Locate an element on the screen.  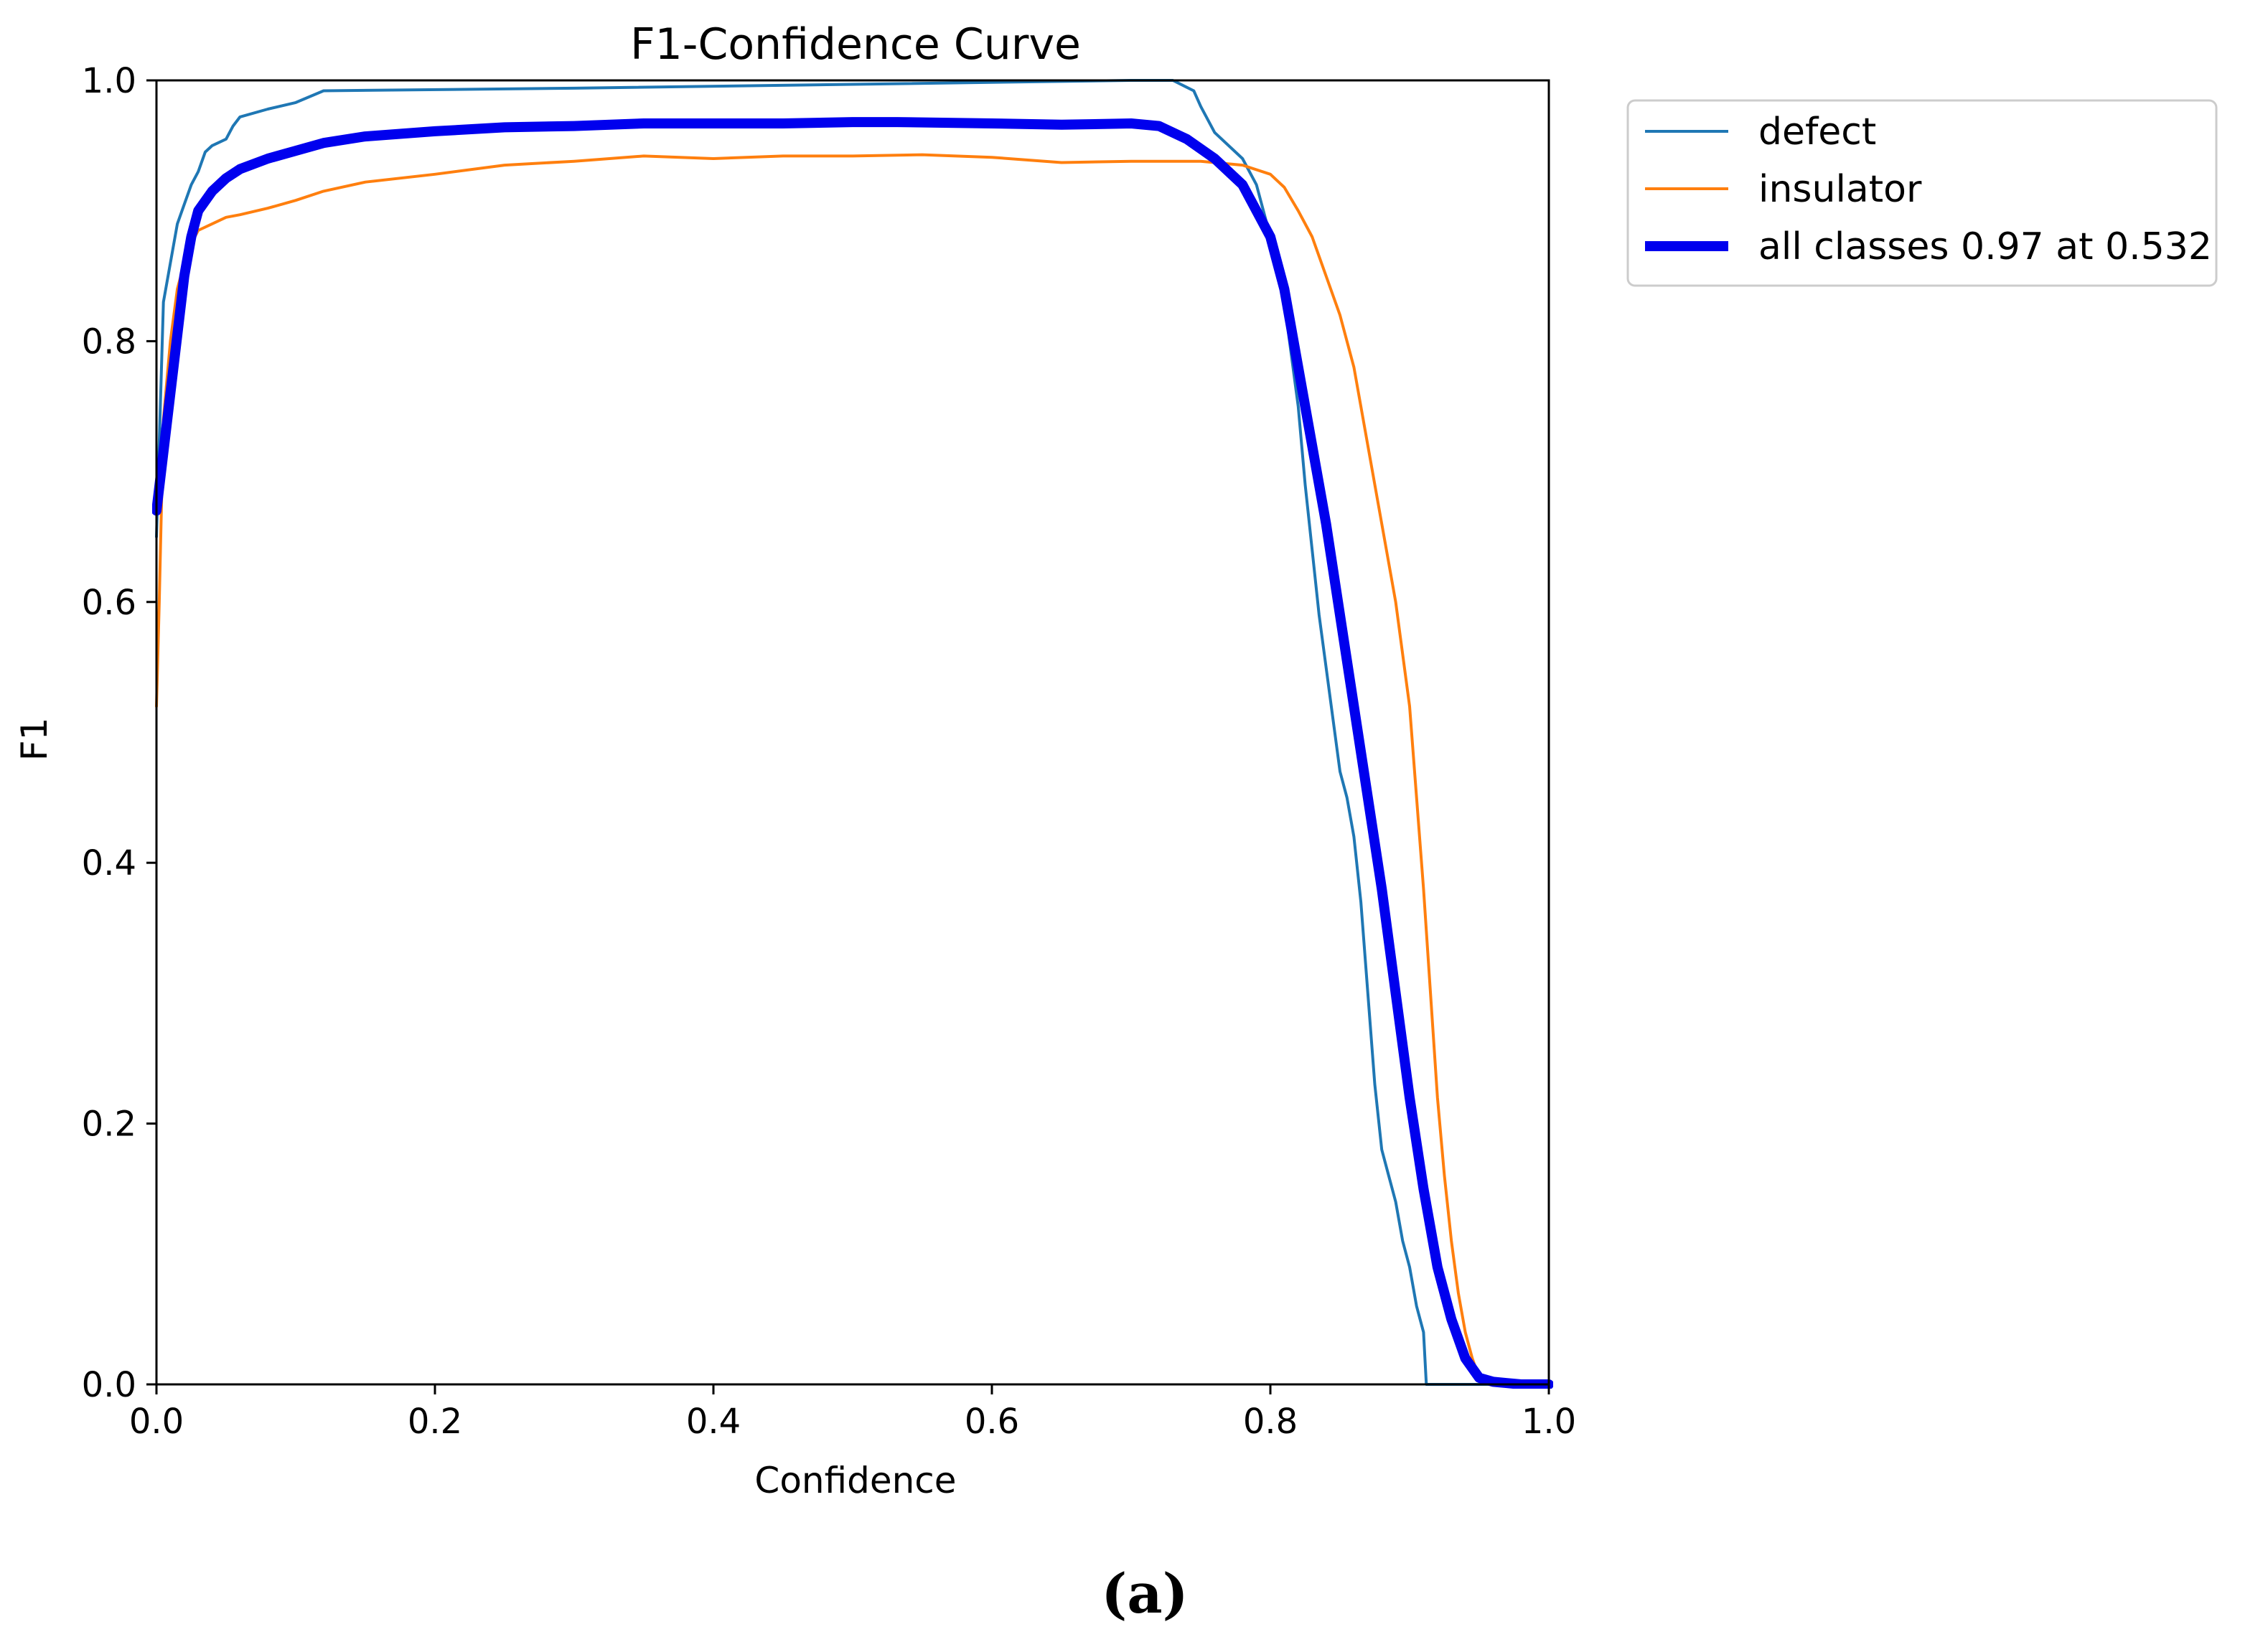
x-tick-label: 0.6 is located at coordinates (992, 1422).